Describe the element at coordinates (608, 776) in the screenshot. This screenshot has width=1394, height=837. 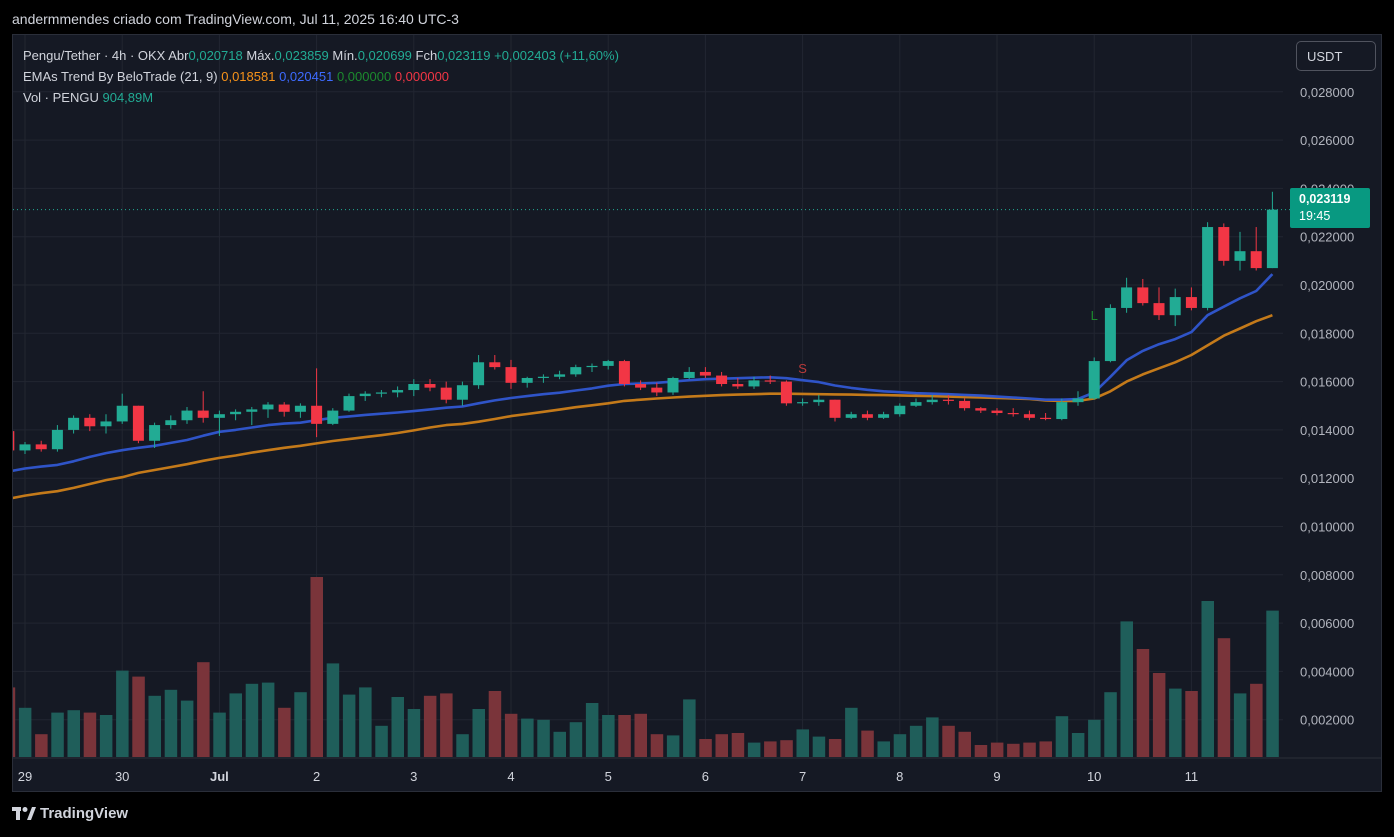
I see `time-axis-label: 5` at that location.